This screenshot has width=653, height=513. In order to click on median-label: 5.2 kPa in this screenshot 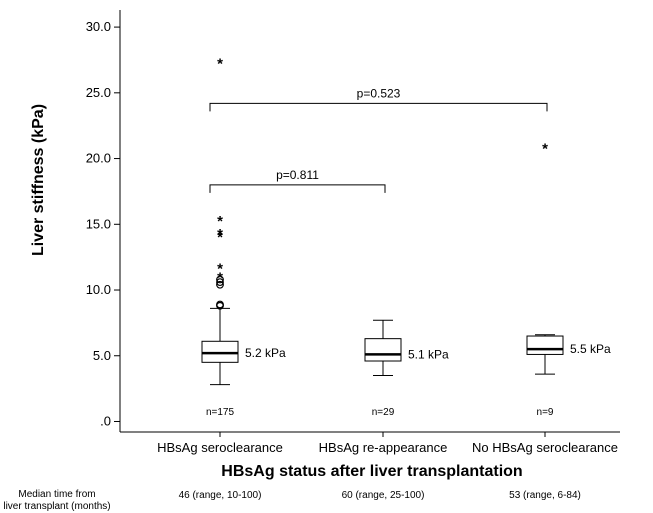, I will do `click(265, 353)`.